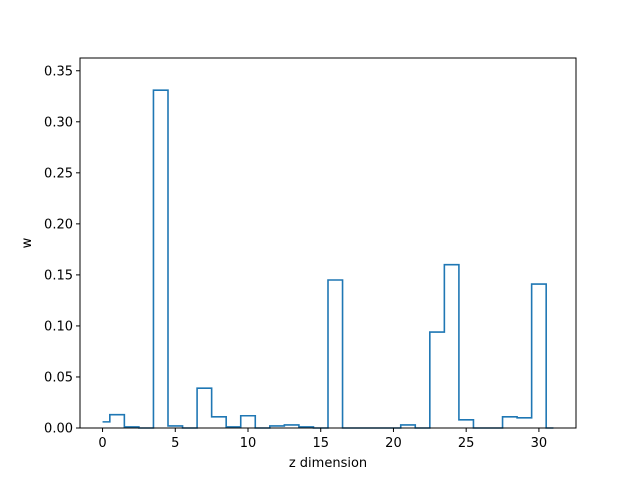 The width and height of the screenshot is (640, 480). Describe the element at coordinates (58, 429) in the screenshot. I see `y-tick-label: 0.00` at that location.